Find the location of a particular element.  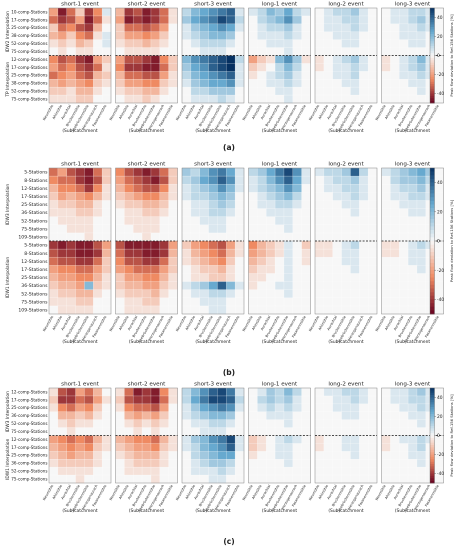

row-label: 12-Stations is located at coordinates (34, 189).